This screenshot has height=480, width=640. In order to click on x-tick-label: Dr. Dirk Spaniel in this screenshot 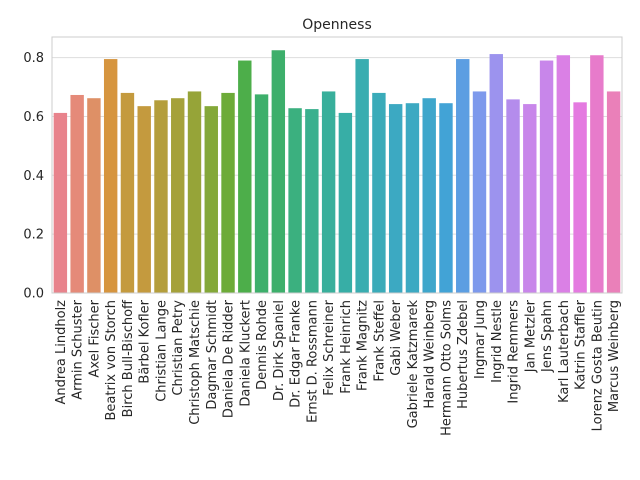, I will do `click(279, 350)`.